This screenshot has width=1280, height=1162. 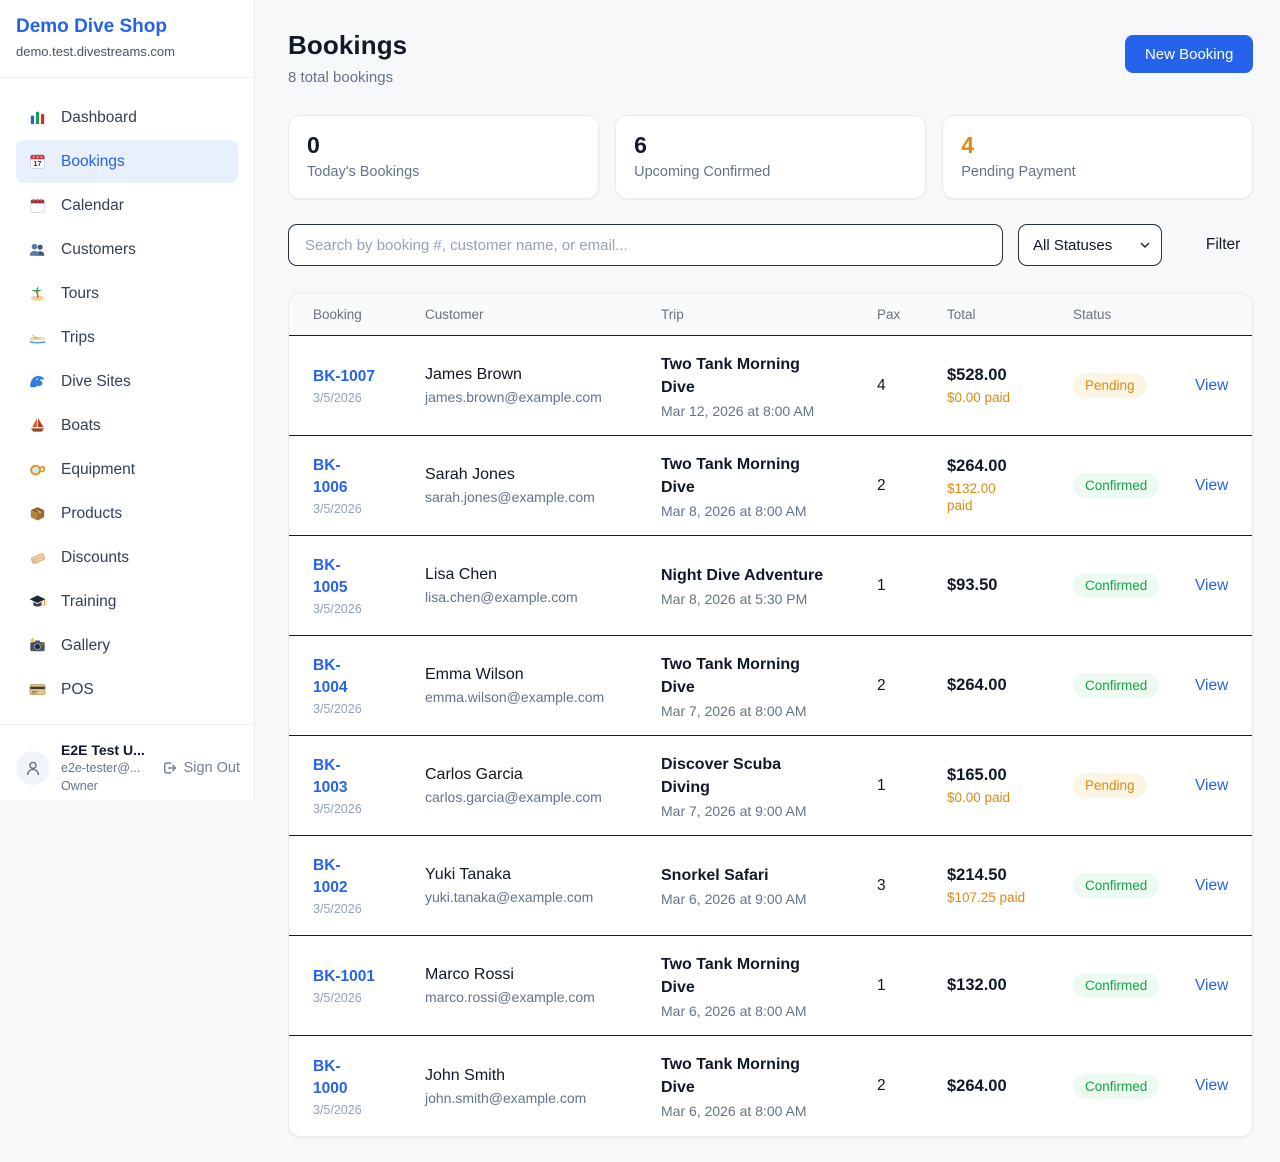 I want to click on filter-button: Filter, so click(x=1223, y=244).